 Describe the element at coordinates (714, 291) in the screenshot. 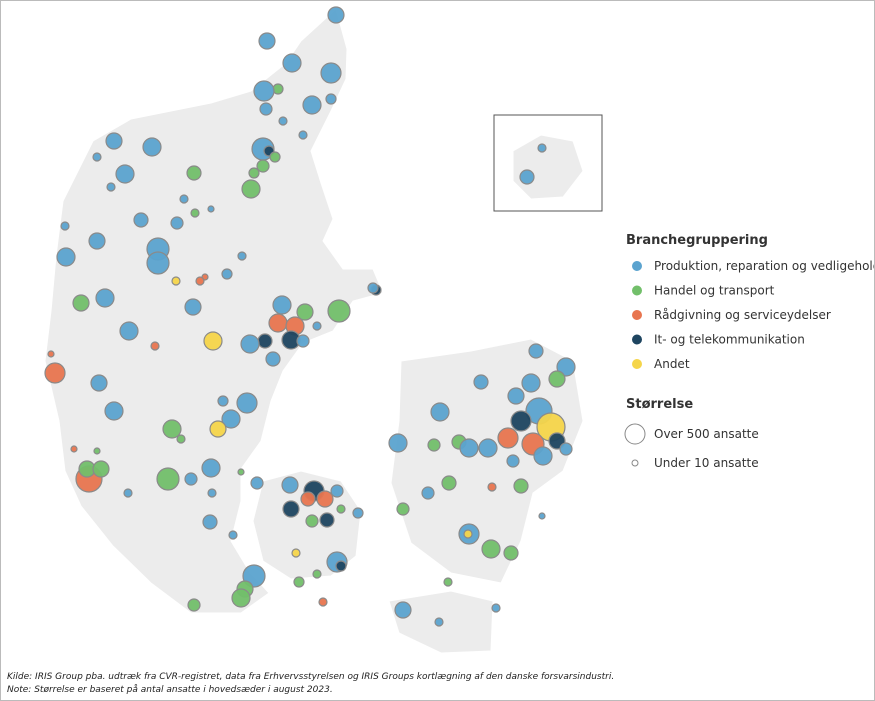

I see `legend-label: Handel og transport` at that location.